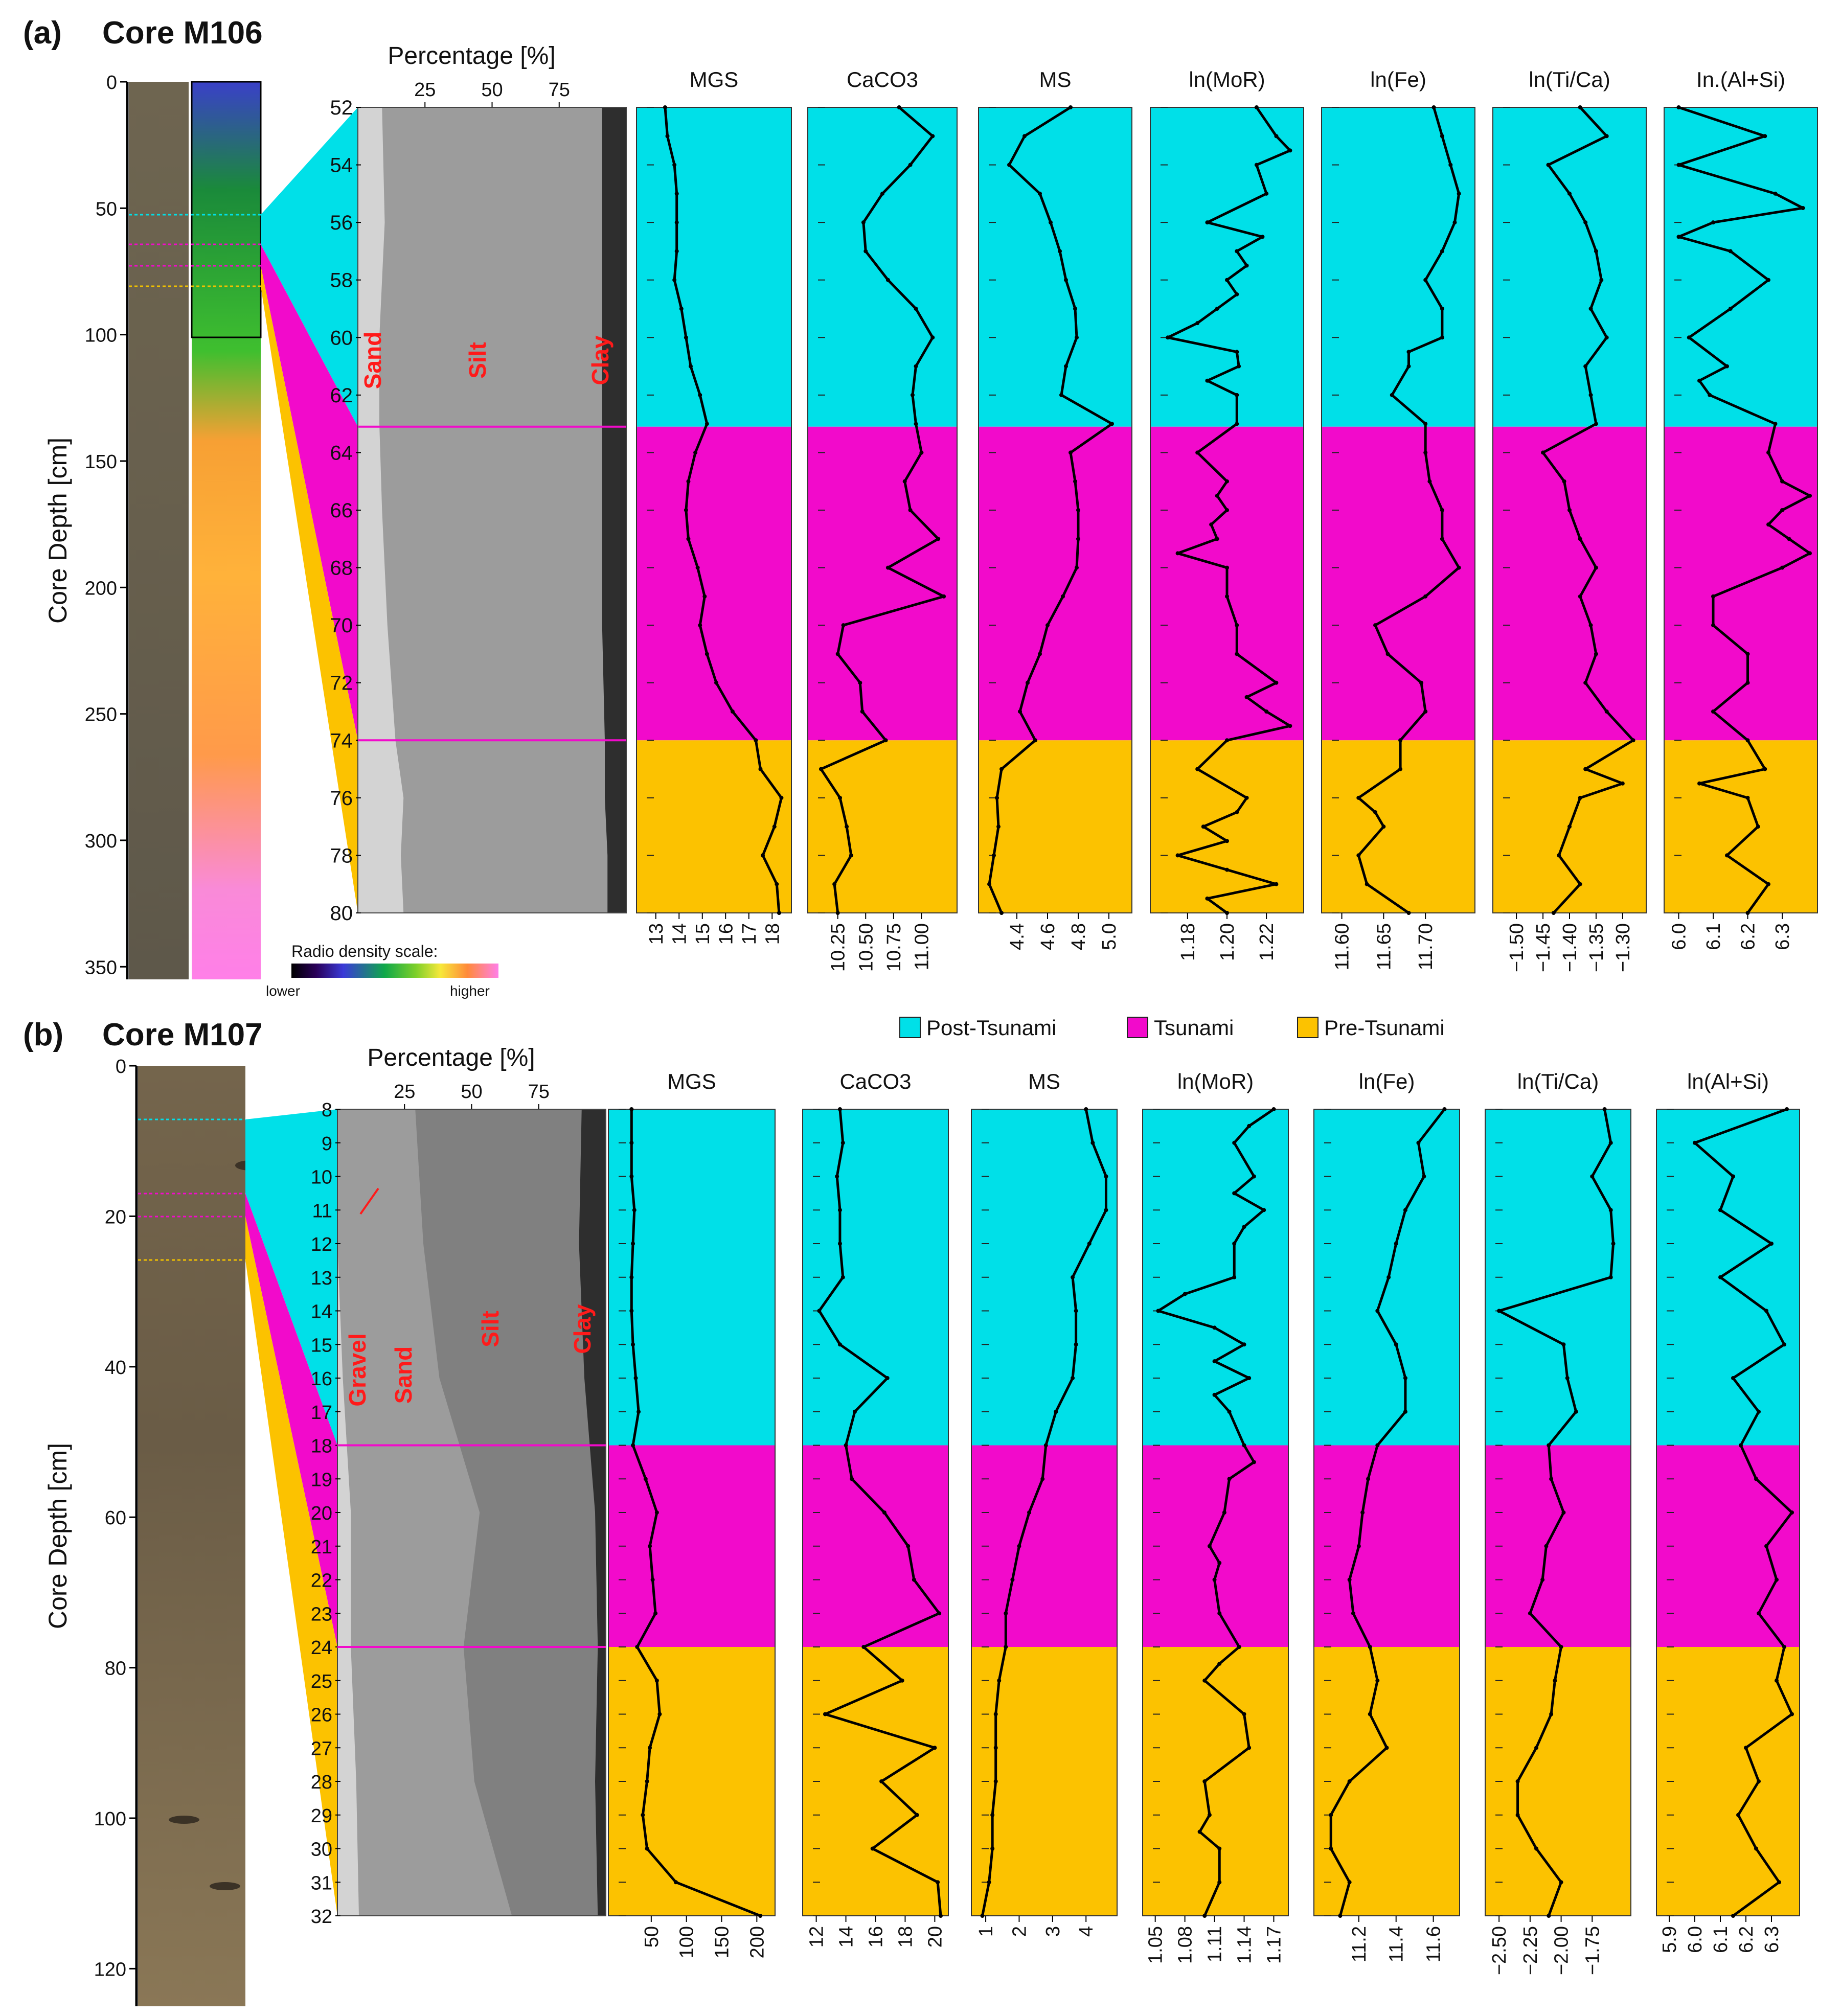 This screenshot has width=1841, height=2016. I want to click on series-line, so click(1588, 510).